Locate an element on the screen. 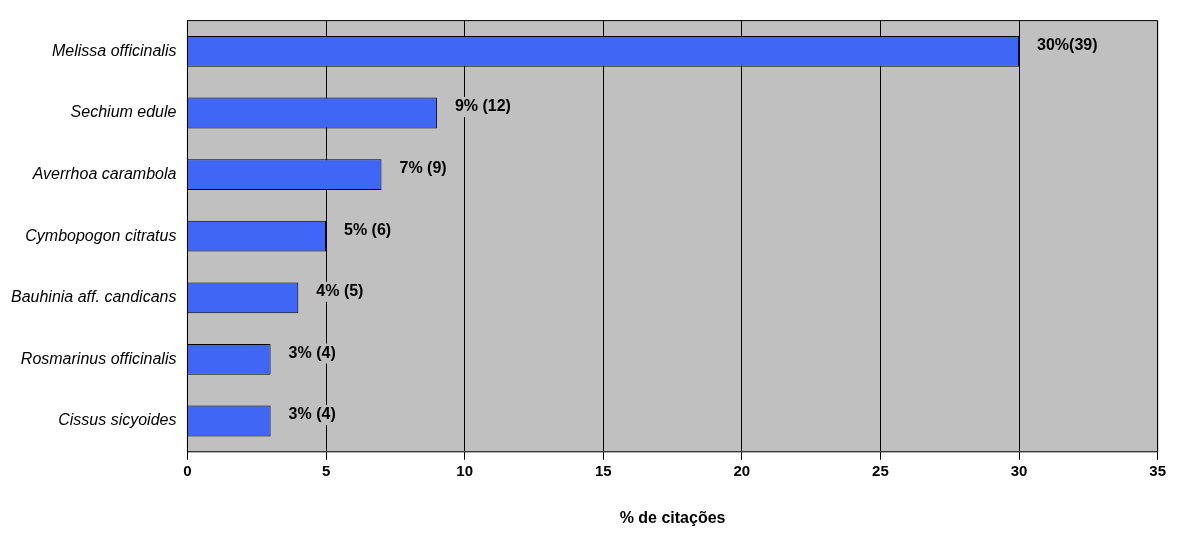 This screenshot has width=1177, height=540. x-tick-label: 30 is located at coordinates (1019, 470).